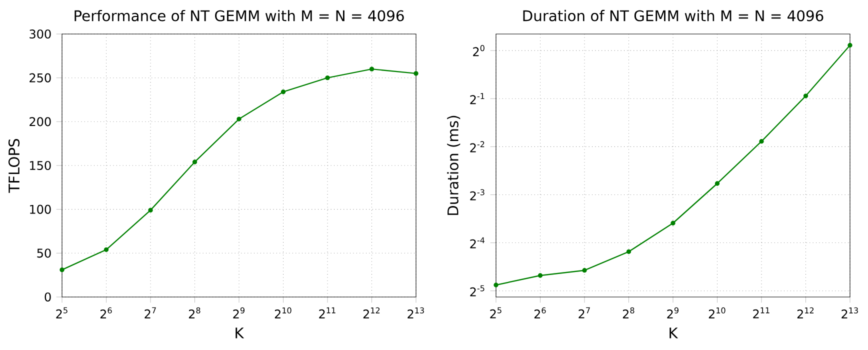 The width and height of the screenshot is (868, 350). I want to click on y-tick-label: 150, so click(40, 165).